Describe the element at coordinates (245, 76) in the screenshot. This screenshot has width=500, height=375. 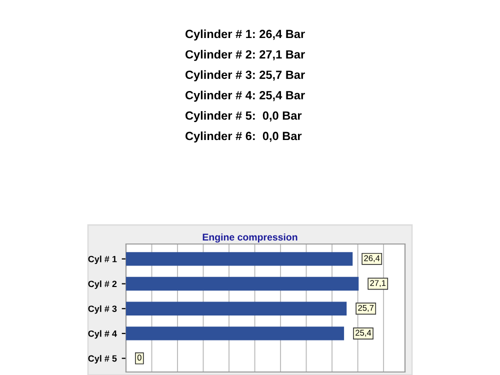
I see `text: Cylinder # 3: 25,7 Bar` at that location.